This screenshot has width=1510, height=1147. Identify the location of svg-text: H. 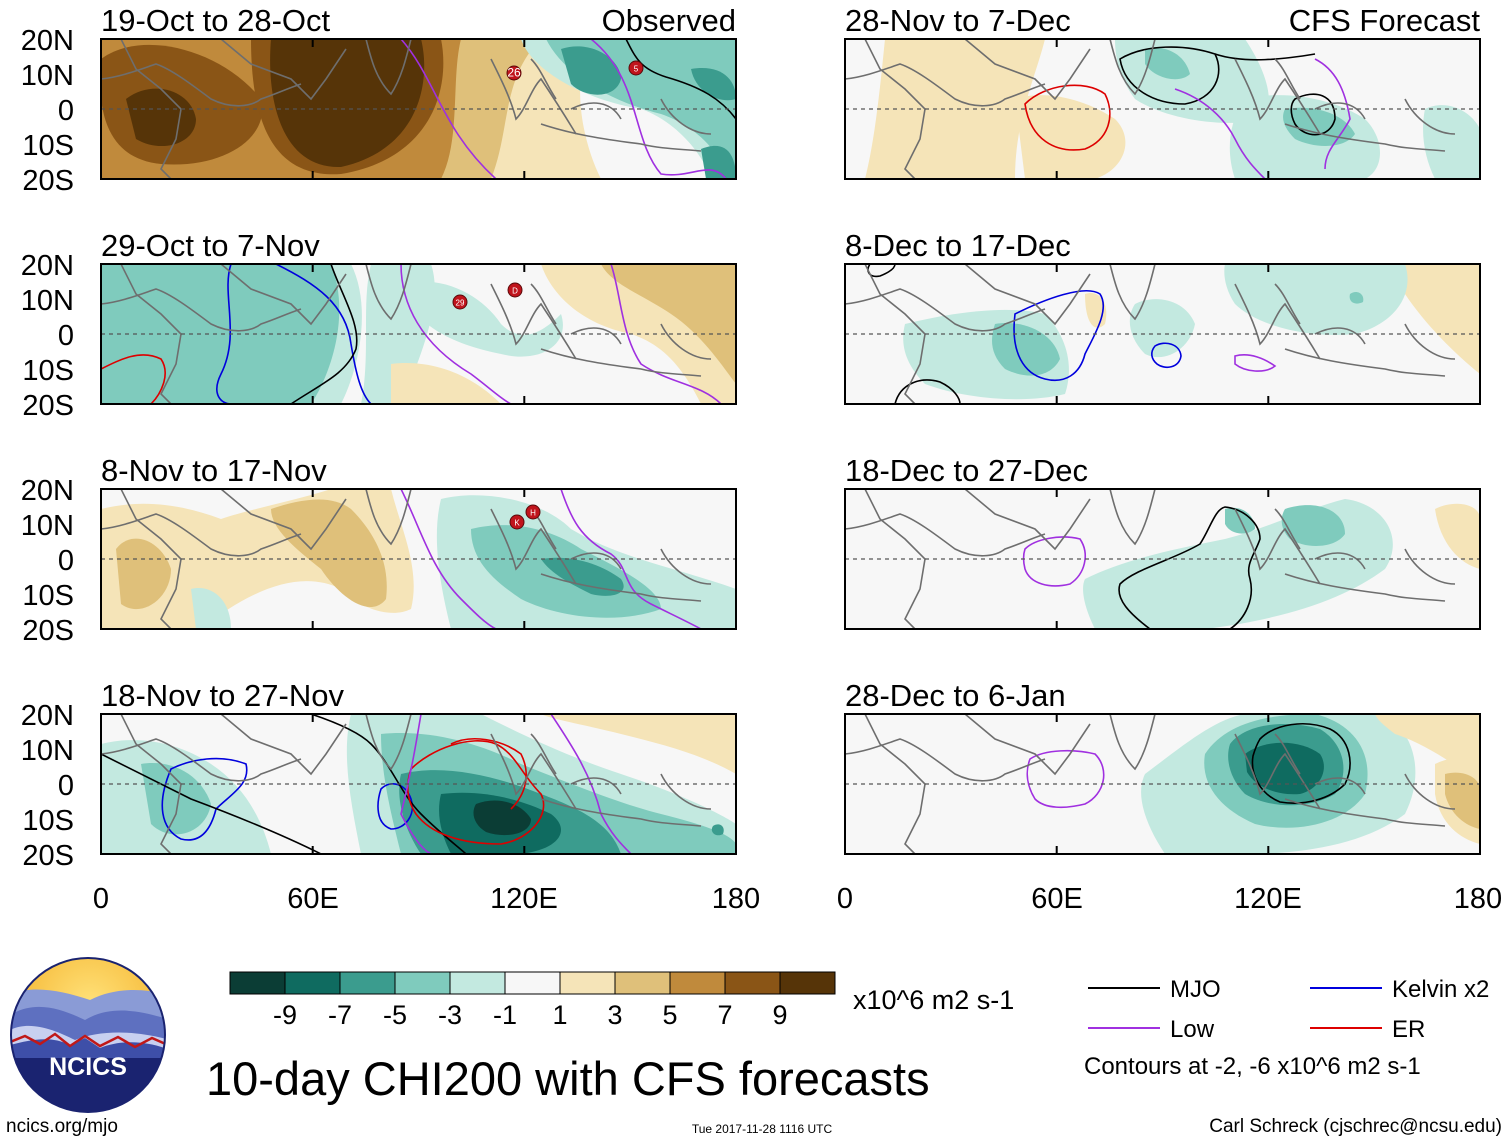
(533, 513).